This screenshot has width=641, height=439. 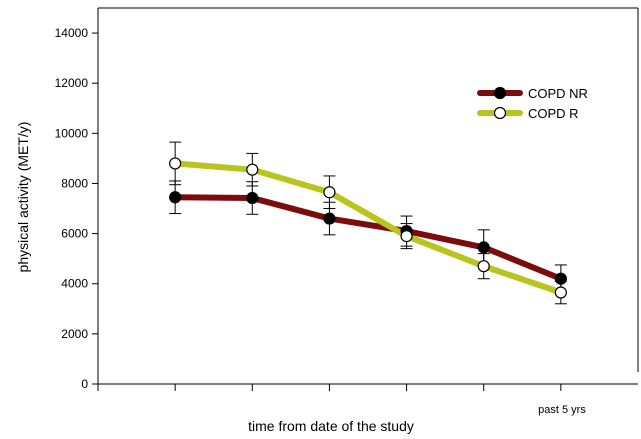 I want to click on y-tick-label: 10000, so click(x=72, y=133).